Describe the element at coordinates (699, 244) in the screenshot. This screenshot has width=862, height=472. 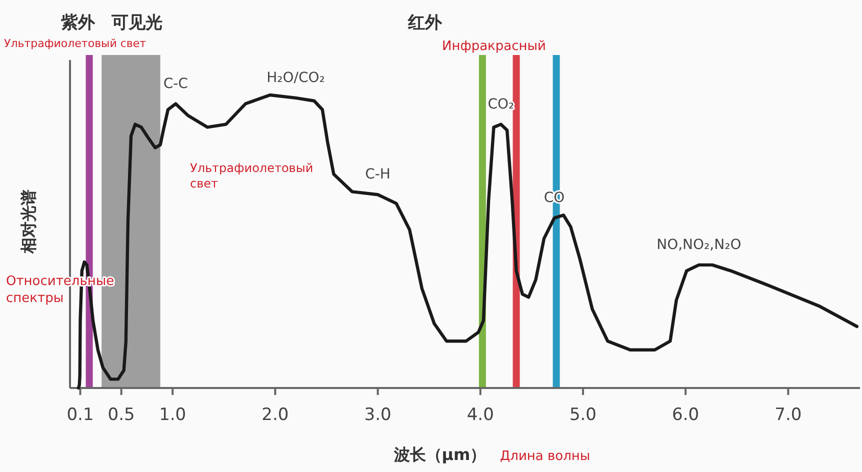
I see `annotation: NO,NO₂,N₂O` at that location.